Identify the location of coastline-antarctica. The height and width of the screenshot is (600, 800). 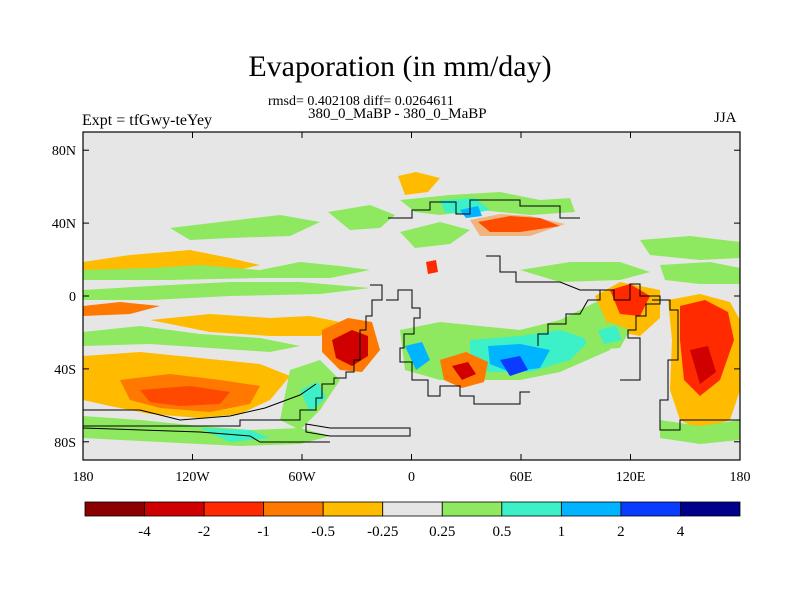
(200, 402).